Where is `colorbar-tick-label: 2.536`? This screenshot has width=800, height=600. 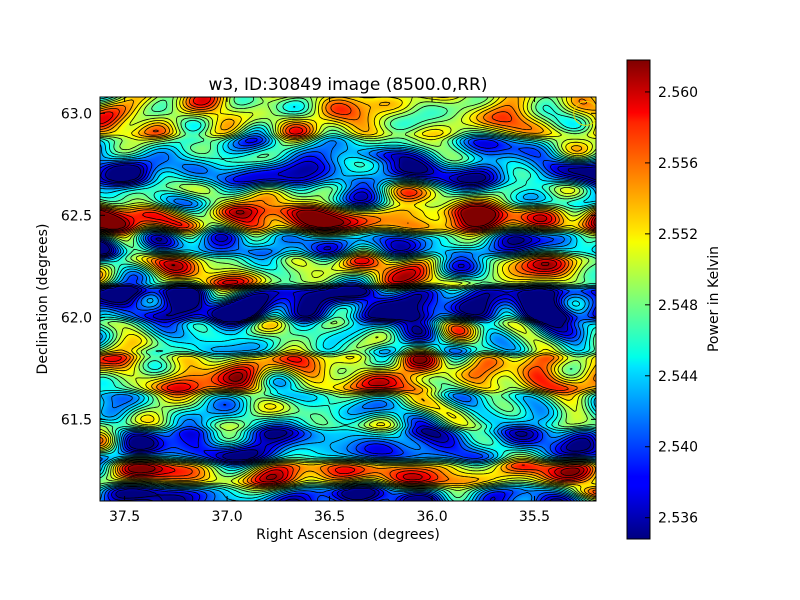
colorbar-tick-label: 2.536 is located at coordinates (678, 519).